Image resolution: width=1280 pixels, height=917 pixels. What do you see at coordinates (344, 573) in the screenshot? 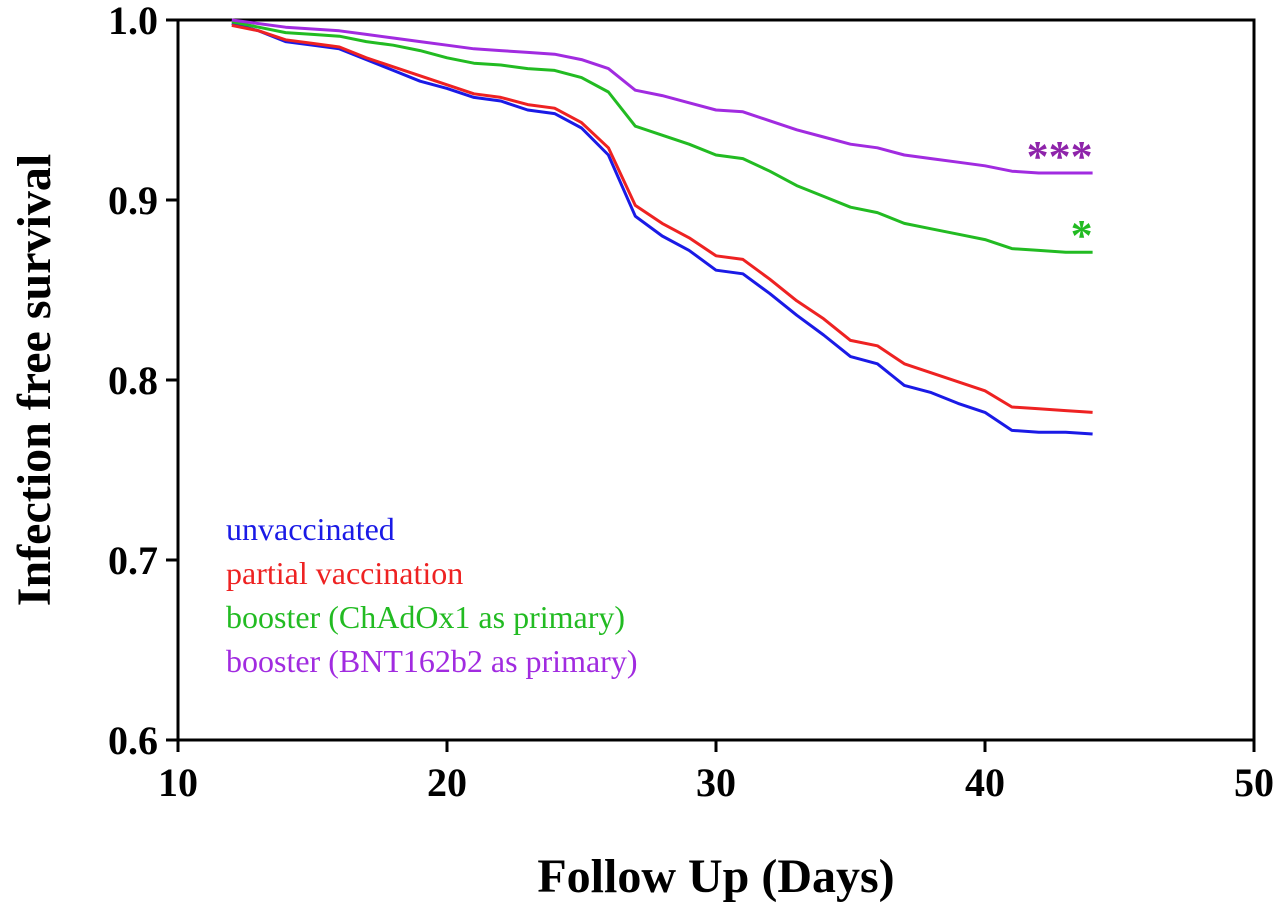
I see `legend-item: partial vaccination` at bounding box center [344, 573].